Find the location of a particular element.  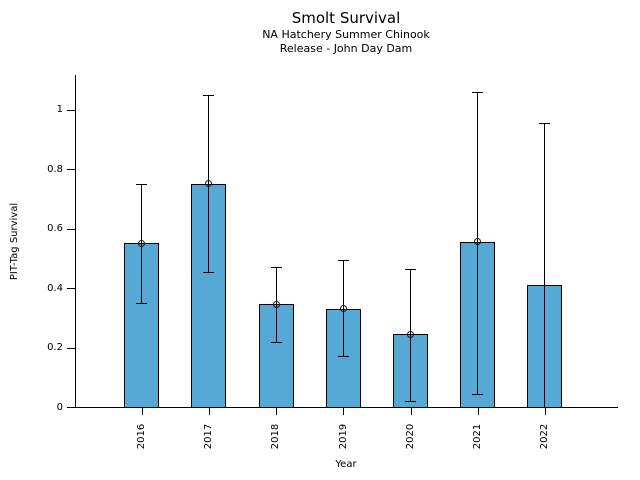

y-tick-label-0: 0 is located at coordinates (59, 407).